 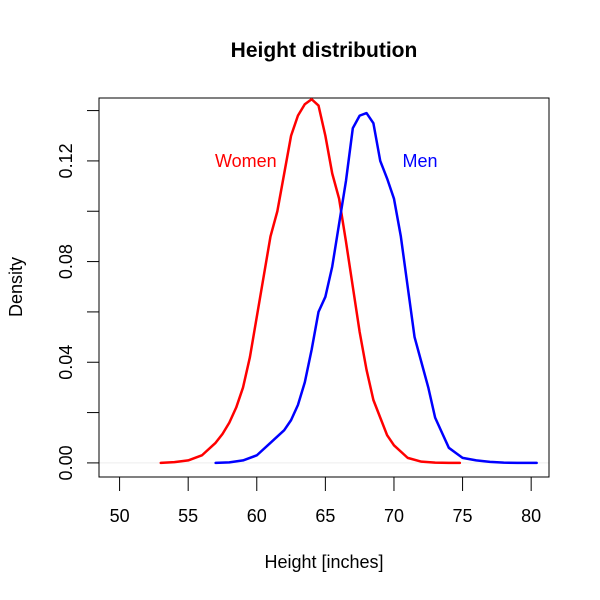 What do you see at coordinates (323, 562) in the screenshot?
I see `x-axis-label: Height [inches]` at bounding box center [323, 562].